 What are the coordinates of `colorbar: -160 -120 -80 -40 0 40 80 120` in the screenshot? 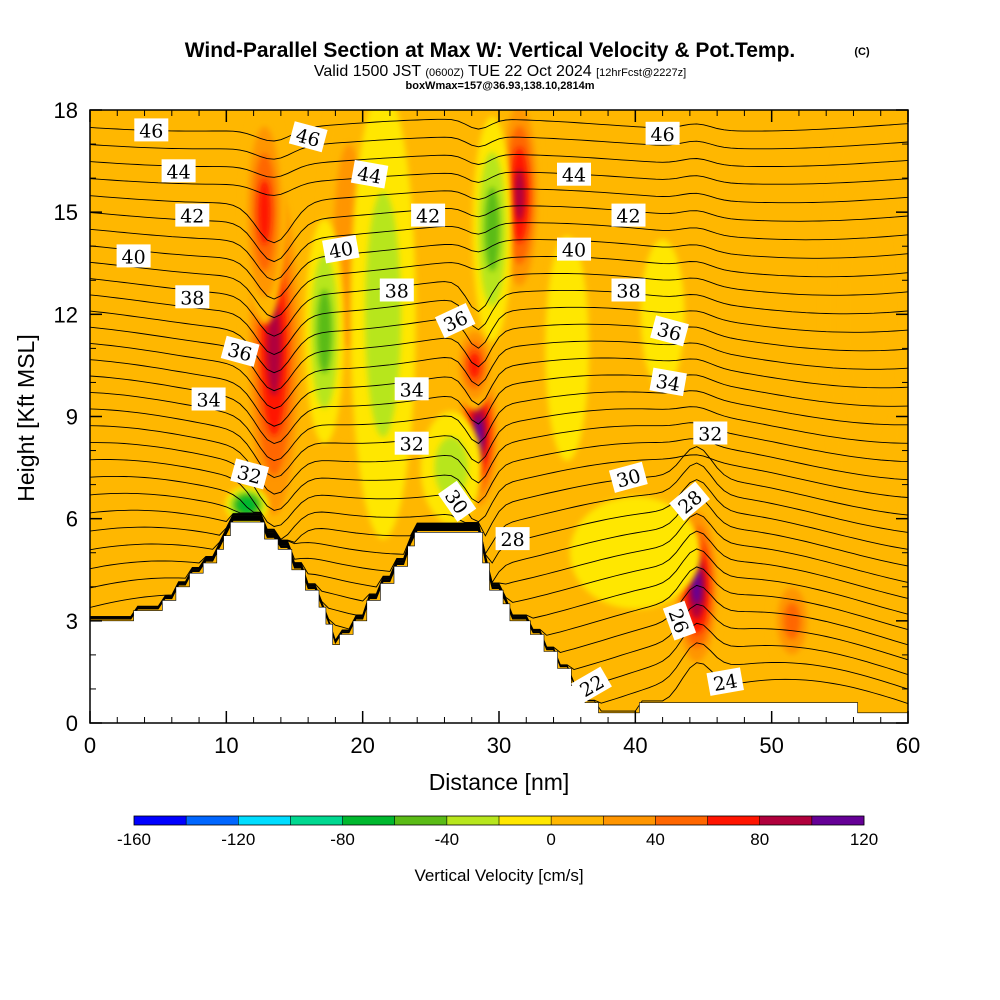 It's located at (497, 832).